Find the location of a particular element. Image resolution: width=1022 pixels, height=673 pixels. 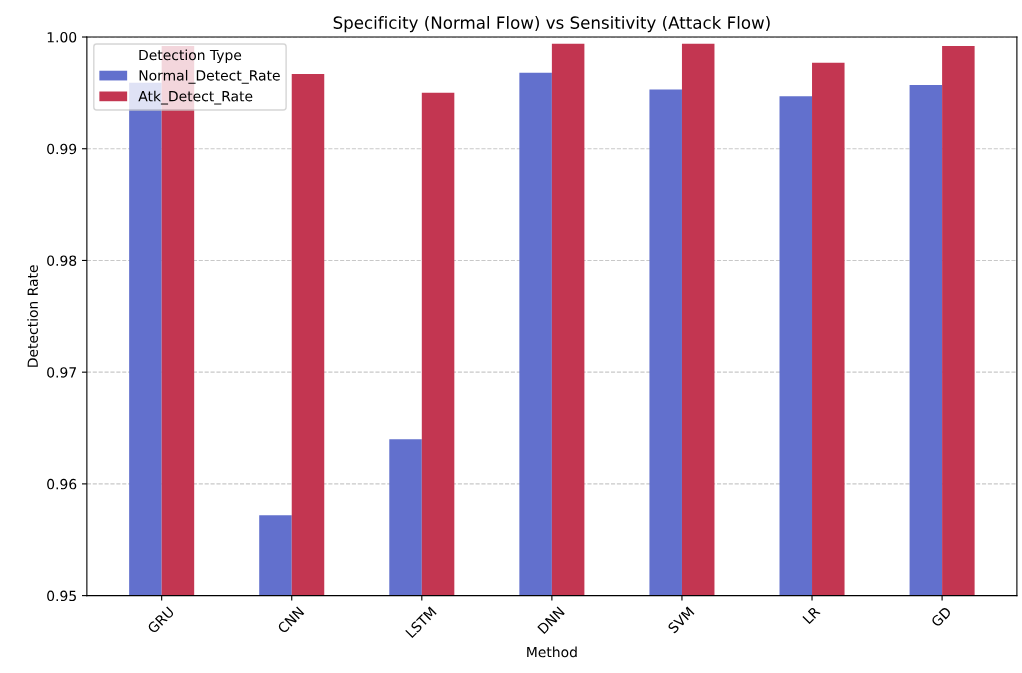

x-axis-title: Method is located at coordinates (552, 652).